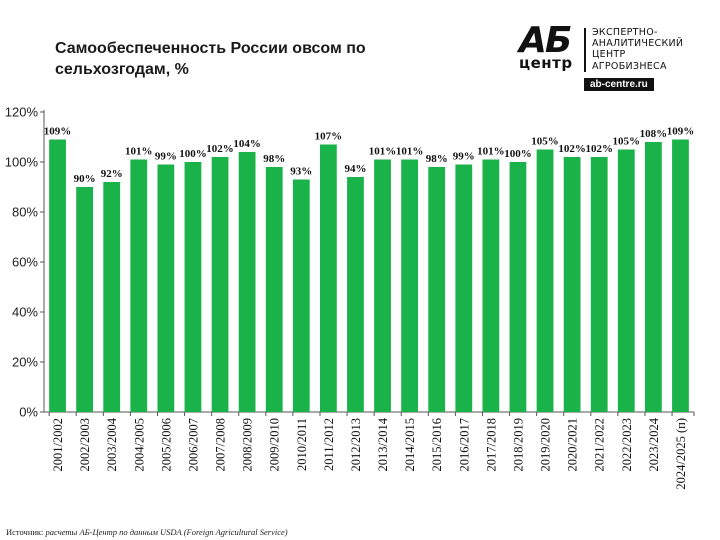 This screenshot has width=720, height=540. Describe the element at coordinates (609, 55) in the screenshot. I see `logo-line: ЦЕНТР` at that location.